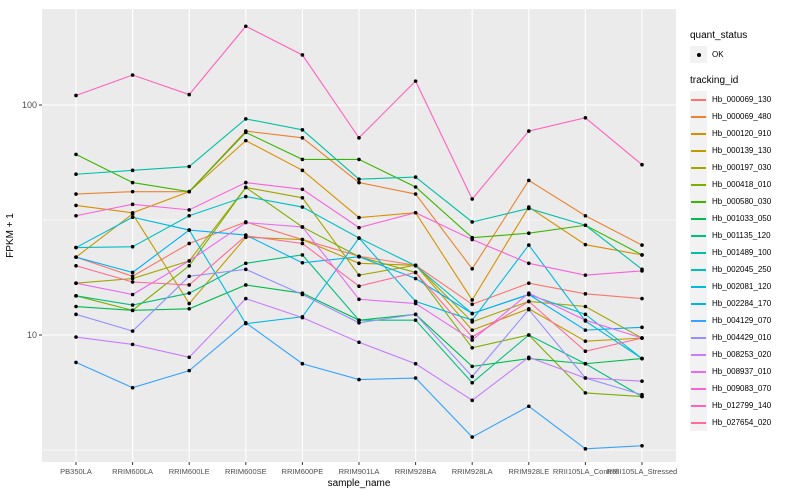 This screenshot has width=800, height=500. What do you see at coordinates (76, 471) in the screenshot?
I see `x-tick-label: PB350LA` at bounding box center [76, 471].